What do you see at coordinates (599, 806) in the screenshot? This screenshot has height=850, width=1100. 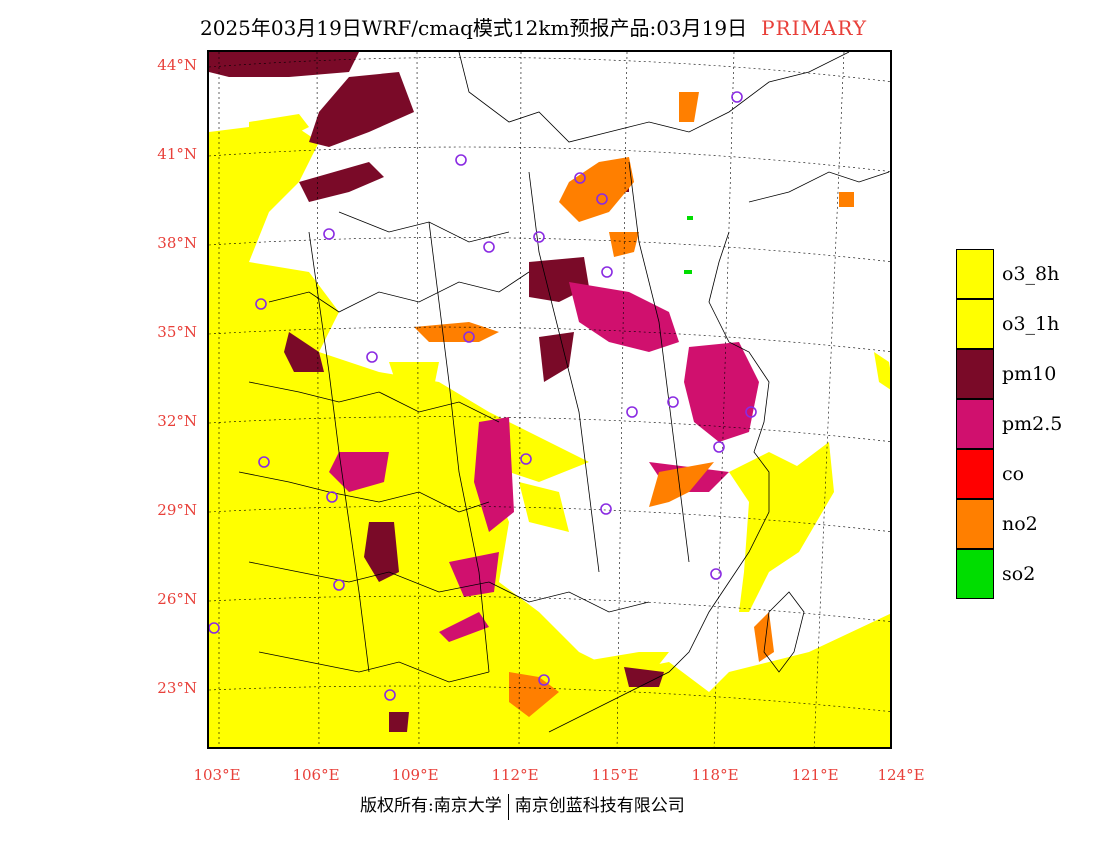 I see `footer-right: 南京创蓝科技有限公司` at bounding box center [599, 806].